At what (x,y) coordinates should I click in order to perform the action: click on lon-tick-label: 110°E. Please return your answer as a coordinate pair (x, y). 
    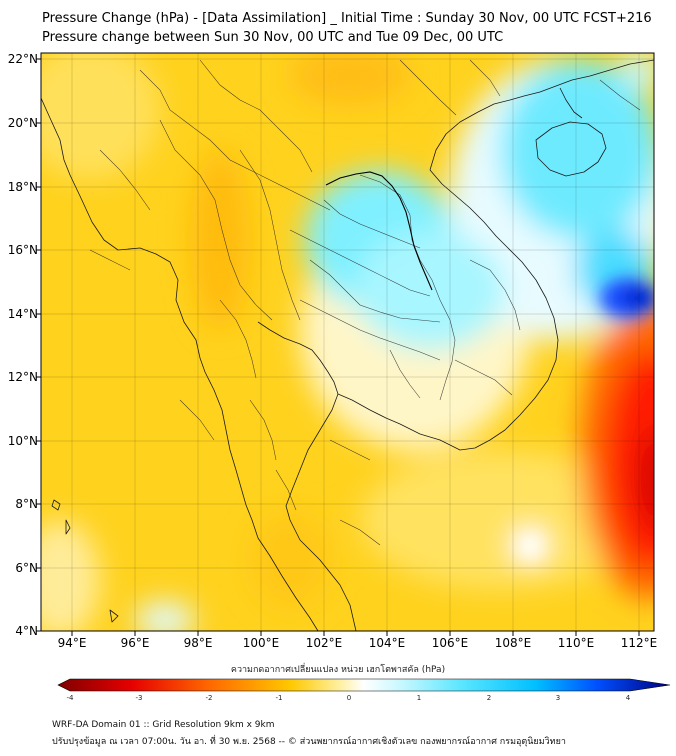
    Looking at the image, I should click on (576, 643).